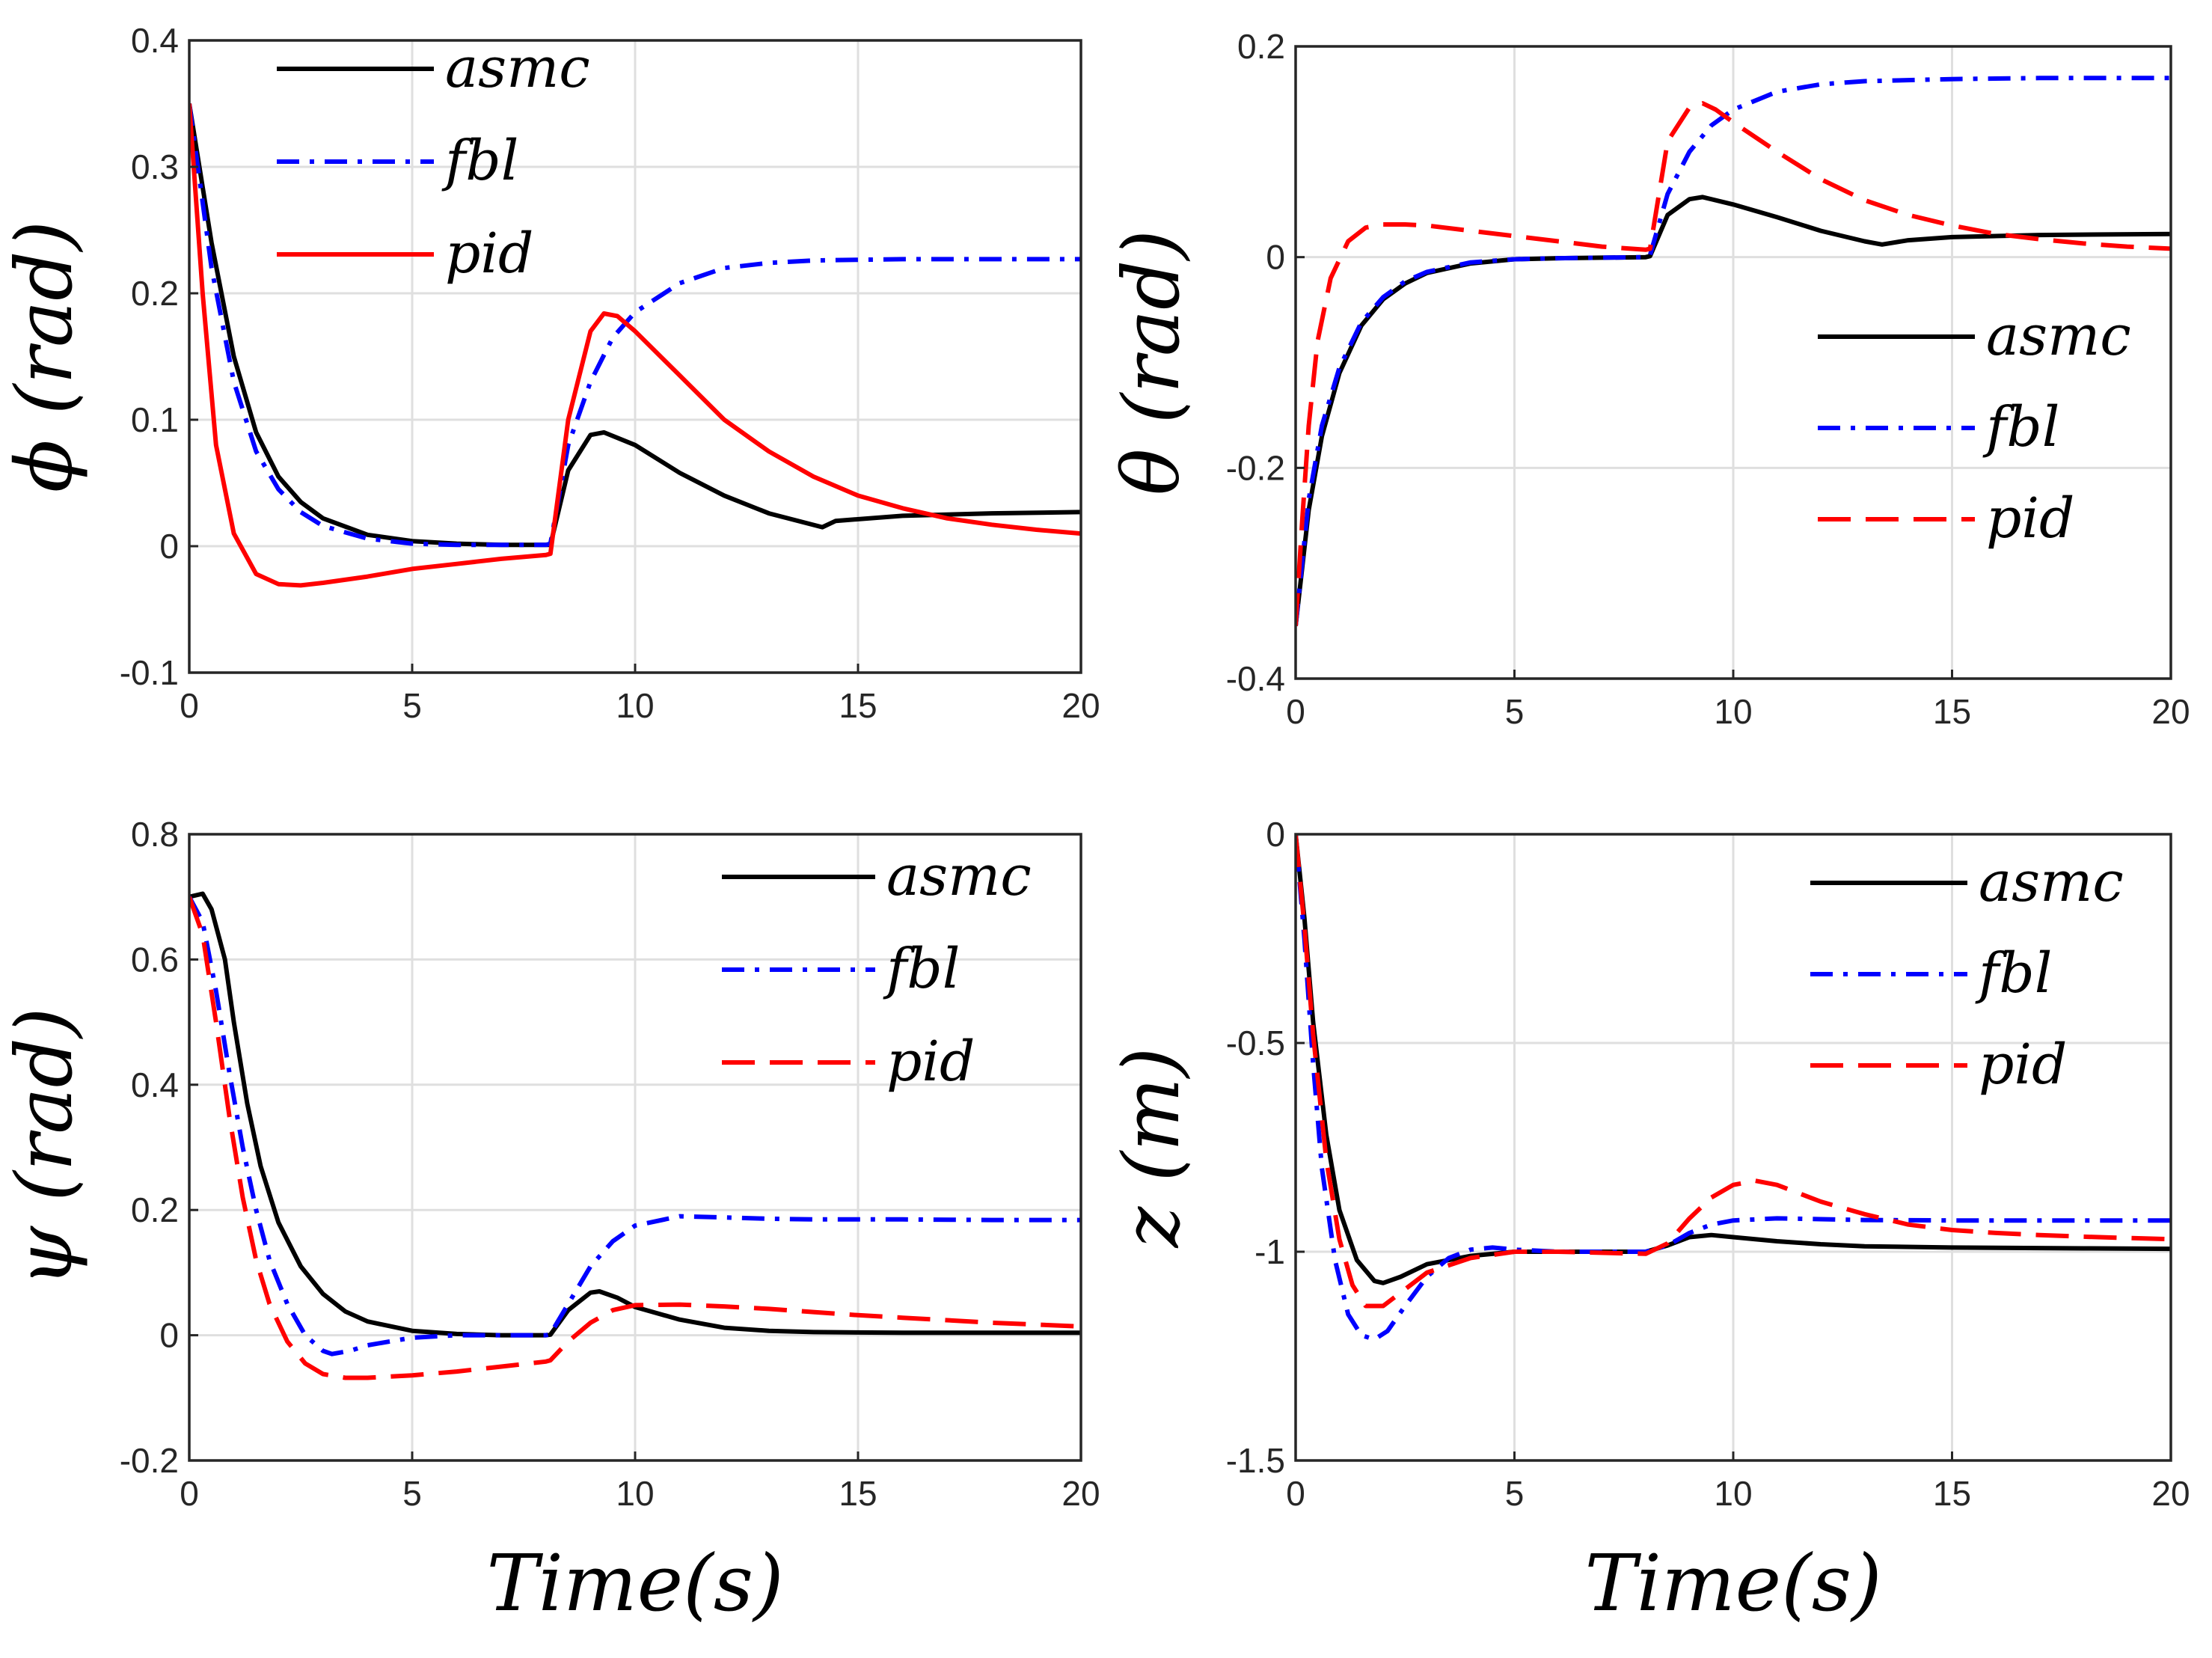 This screenshot has width=2212, height=1658. I want to click on y-tick-label: -0.5, so click(1255, 1043).